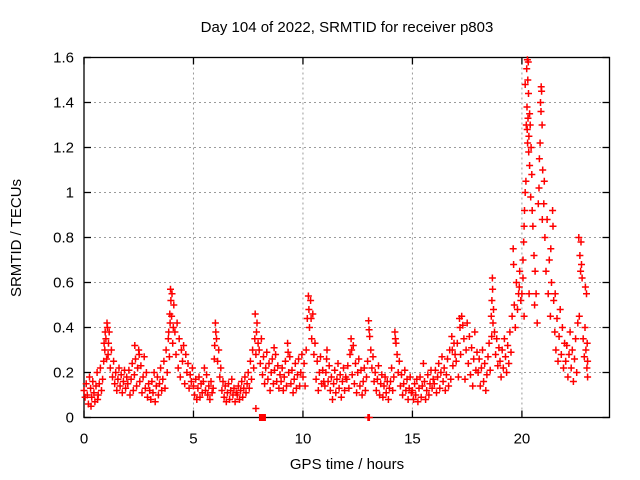 The height and width of the screenshot is (480, 640). What do you see at coordinates (70, 418) in the screenshot?
I see `y-tick-label: 0` at bounding box center [70, 418].